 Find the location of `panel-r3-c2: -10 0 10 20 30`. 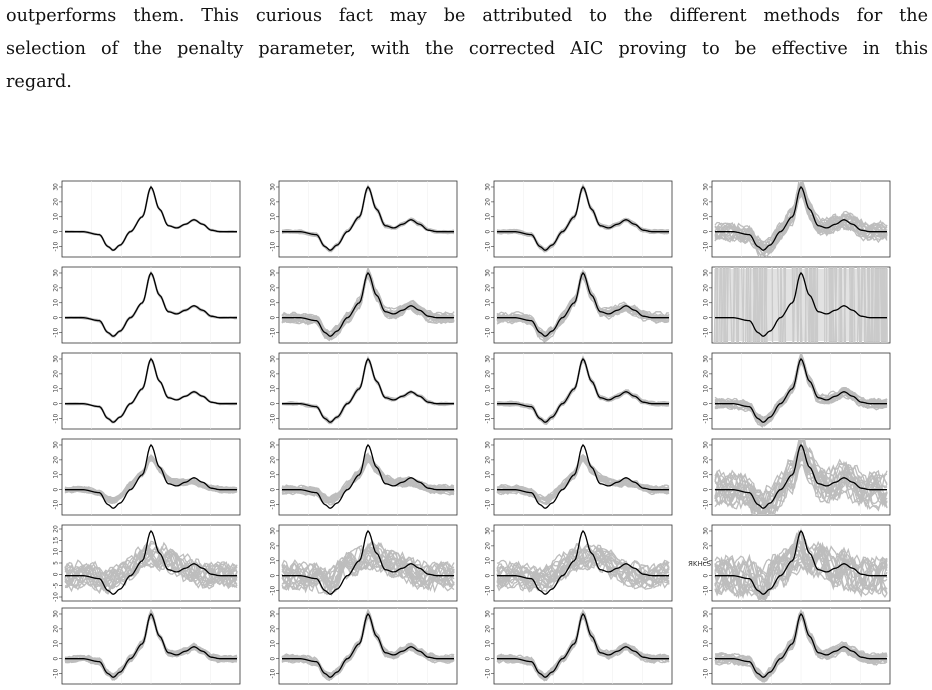

panel-r3-c2: -10 0 10 20 30 is located at coordinates (364, 391).